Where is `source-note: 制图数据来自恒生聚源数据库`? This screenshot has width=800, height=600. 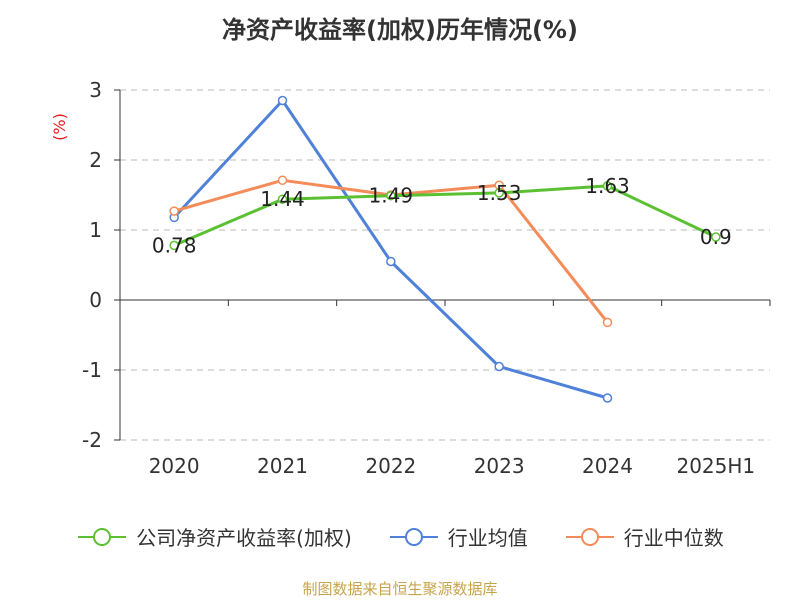
source-note: 制图数据来自恒生聚源数据库 is located at coordinates (400, 589).